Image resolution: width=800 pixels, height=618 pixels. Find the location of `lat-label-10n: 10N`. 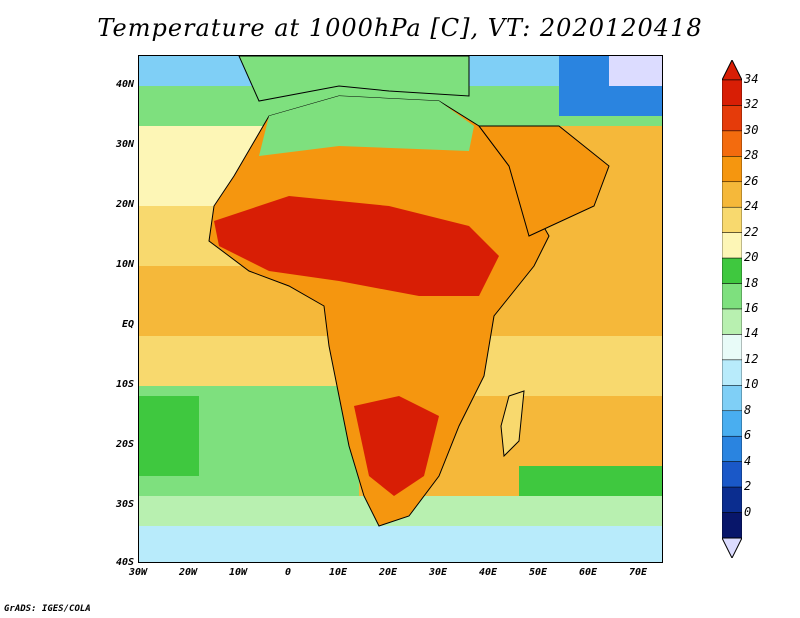

lat-label-10n: 10N is located at coordinates (124, 264).